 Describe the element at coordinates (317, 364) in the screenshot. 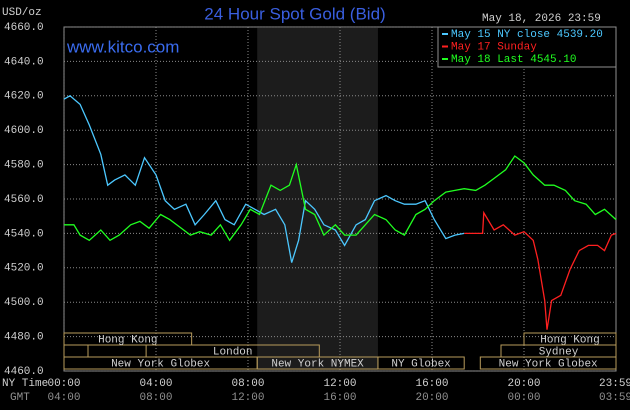

I see `session-label: New York NYMEX` at that location.